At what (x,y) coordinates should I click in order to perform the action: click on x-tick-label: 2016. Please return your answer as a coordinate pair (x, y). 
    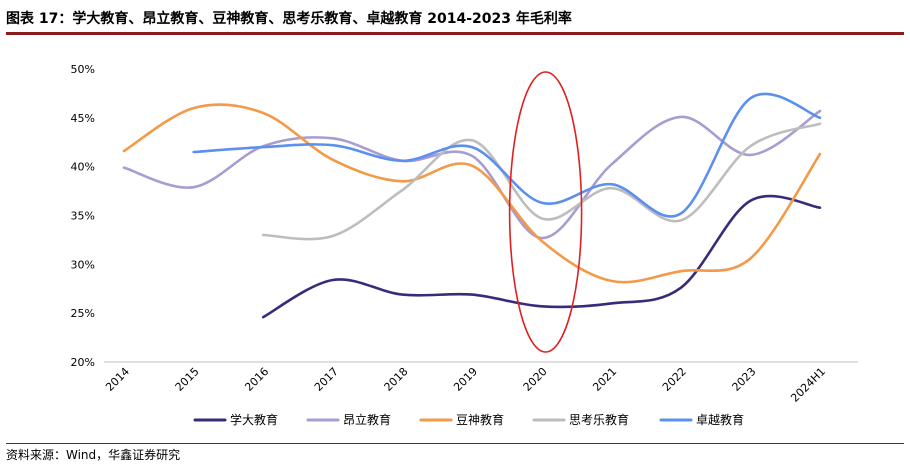
    Looking at the image, I should click on (256, 379).